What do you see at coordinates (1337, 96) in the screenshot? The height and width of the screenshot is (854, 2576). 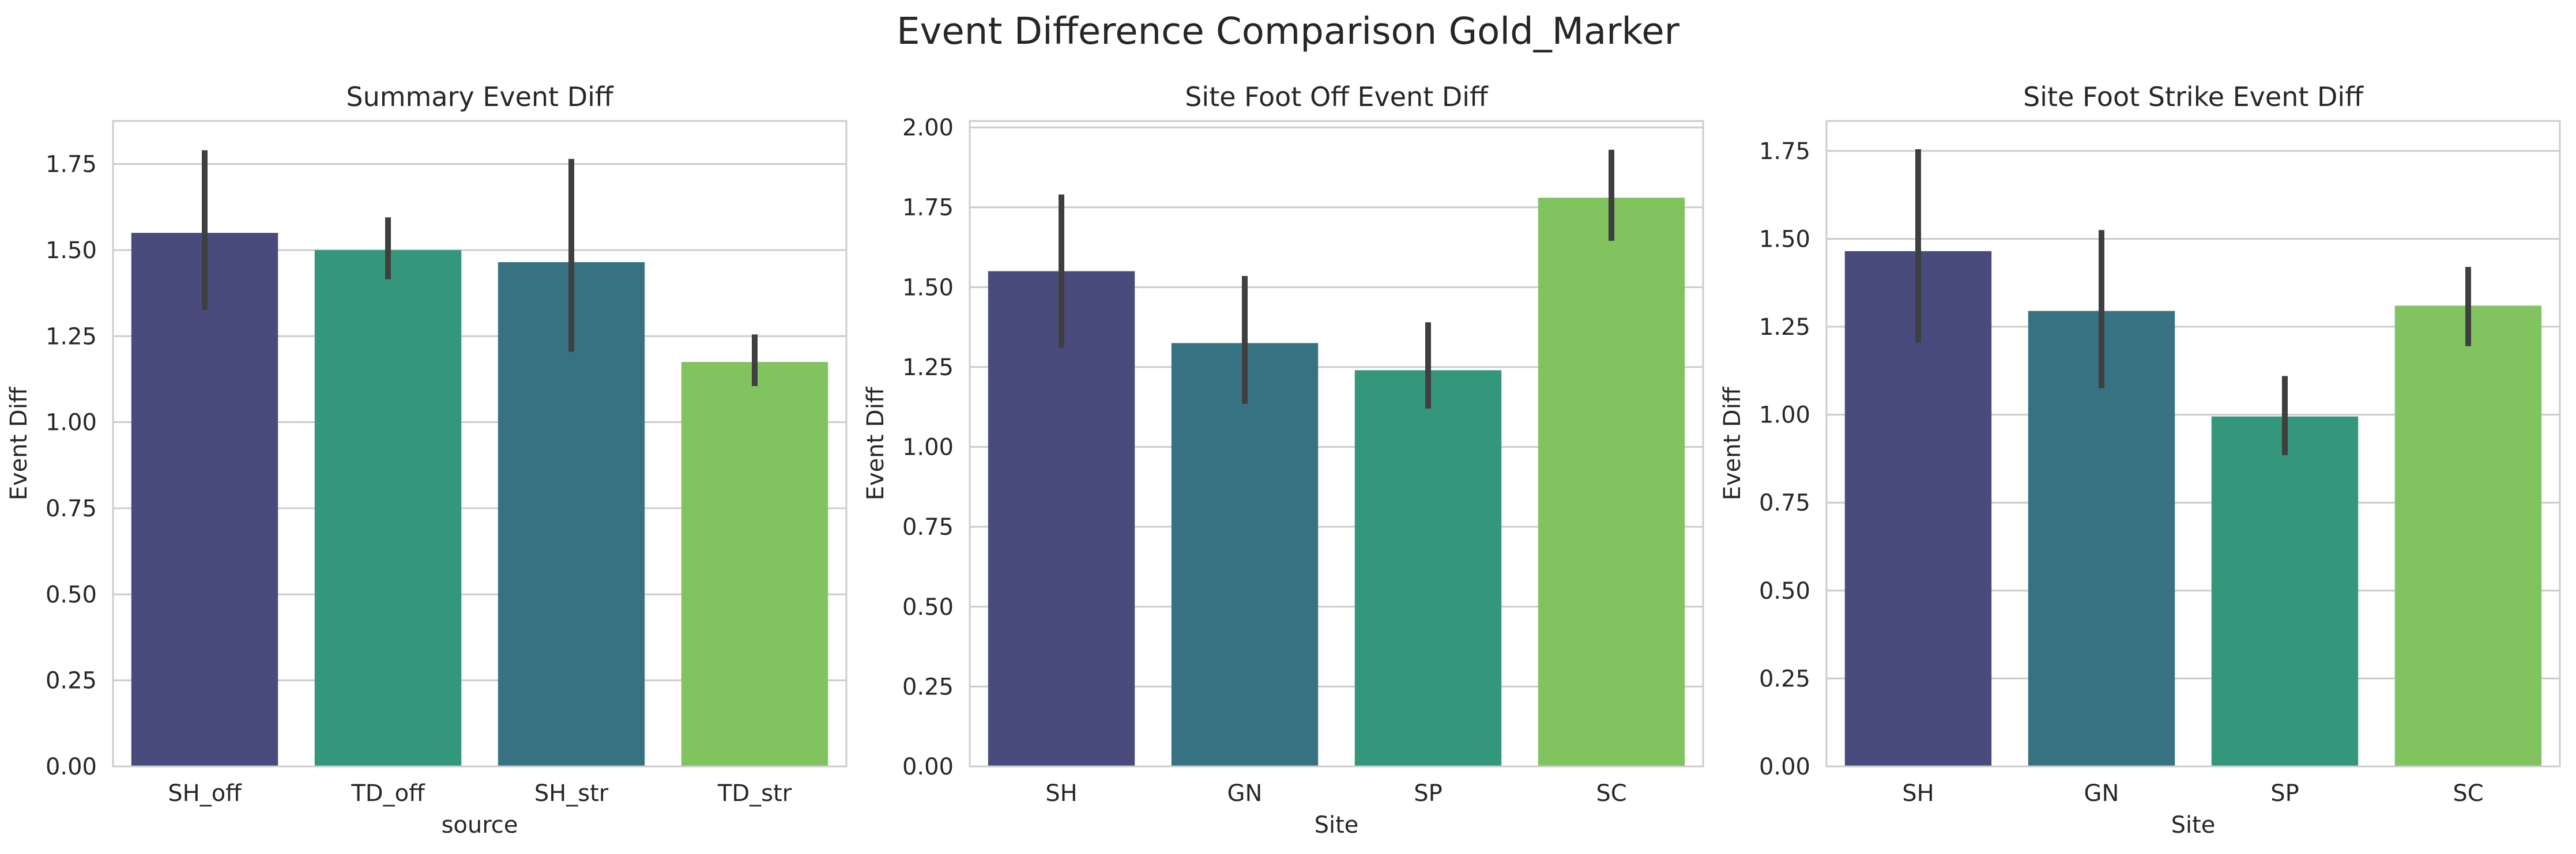 I see `subplot-title: Site Foot Off Event Diff` at bounding box center [1337, 96].